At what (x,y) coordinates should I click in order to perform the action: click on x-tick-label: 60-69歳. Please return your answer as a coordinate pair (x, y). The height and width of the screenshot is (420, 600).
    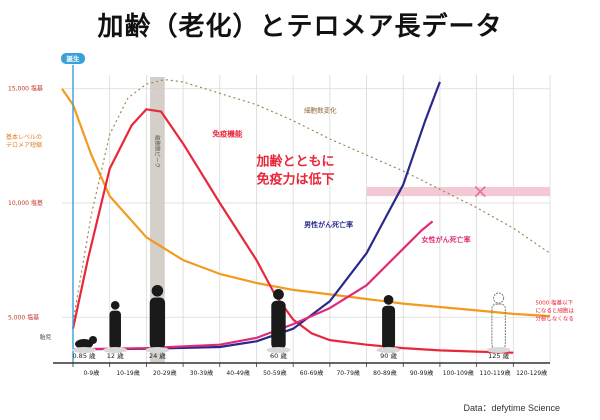
    Looking at the image, I should click on (311, 373).